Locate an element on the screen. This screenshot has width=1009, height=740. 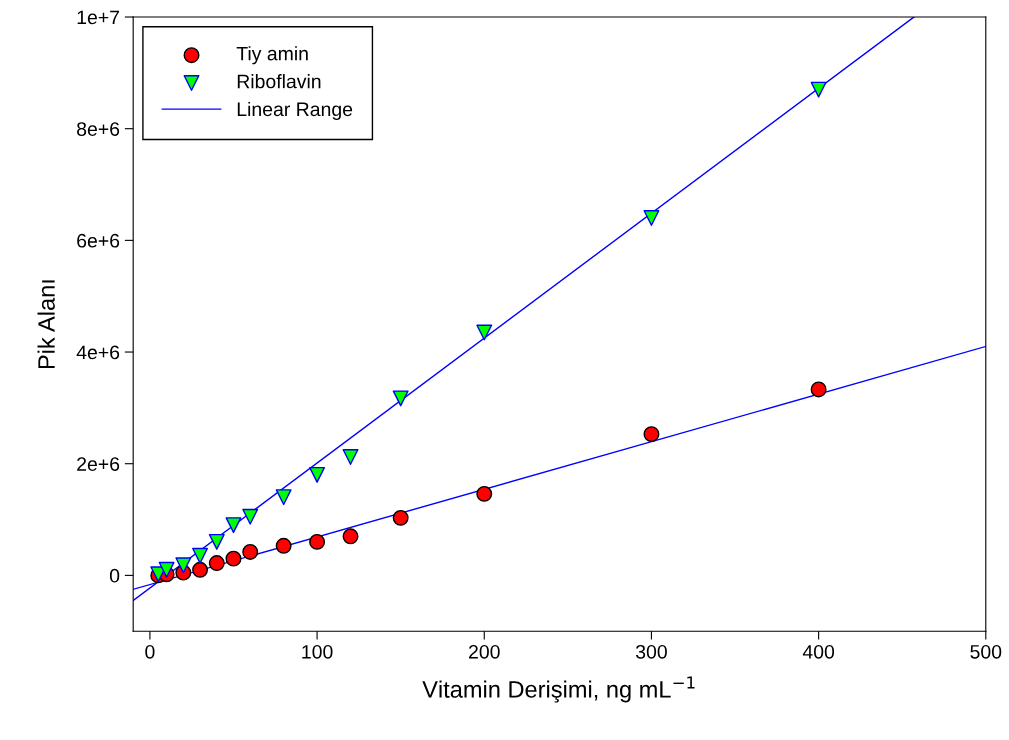
x-tick-label: 400 is located at coordinates (818, 651).